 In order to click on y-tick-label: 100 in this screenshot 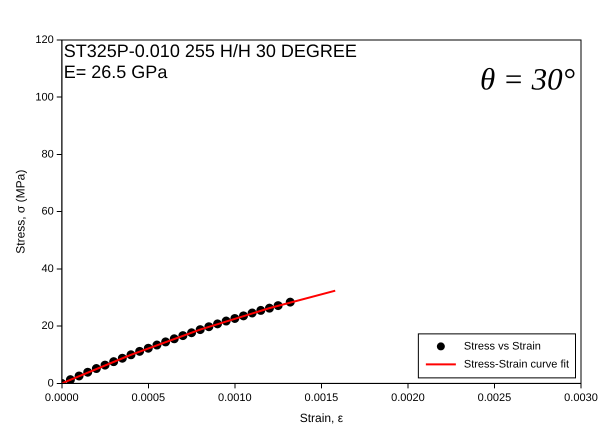, I will do `click(44, 97)`.